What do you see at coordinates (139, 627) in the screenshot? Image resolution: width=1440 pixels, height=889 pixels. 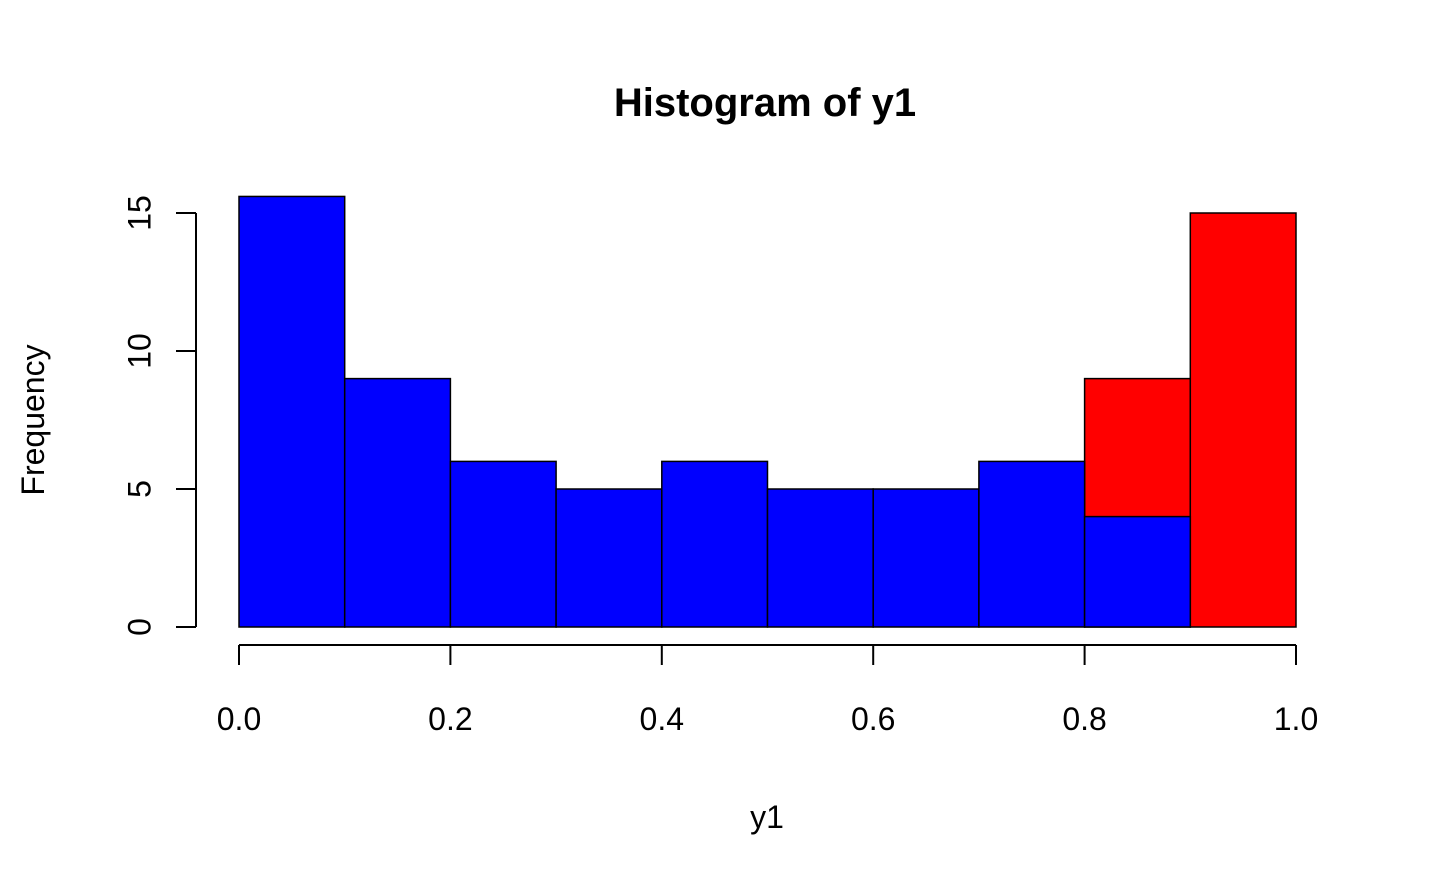 I see `y-tick-label: 0` at bounding box center [139, 627].